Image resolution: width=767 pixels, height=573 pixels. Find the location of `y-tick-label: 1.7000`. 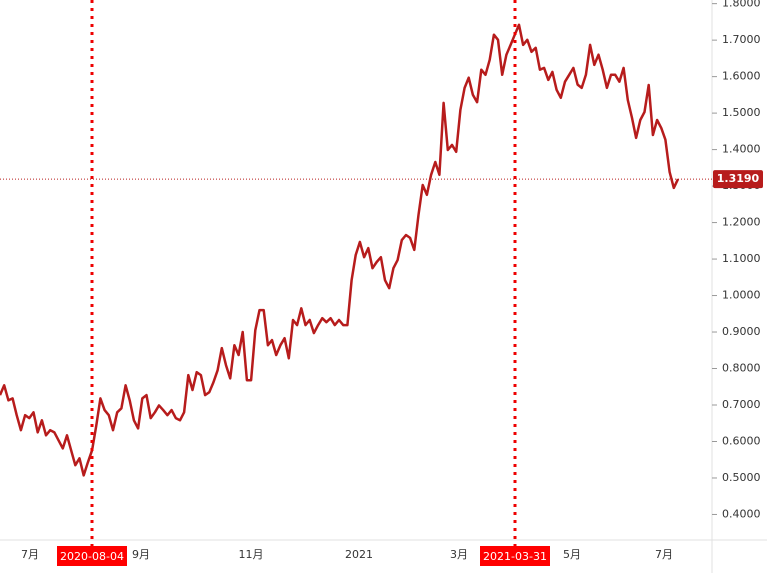

y-tick-label: 1.7000 is located at coordinates (741, 39).